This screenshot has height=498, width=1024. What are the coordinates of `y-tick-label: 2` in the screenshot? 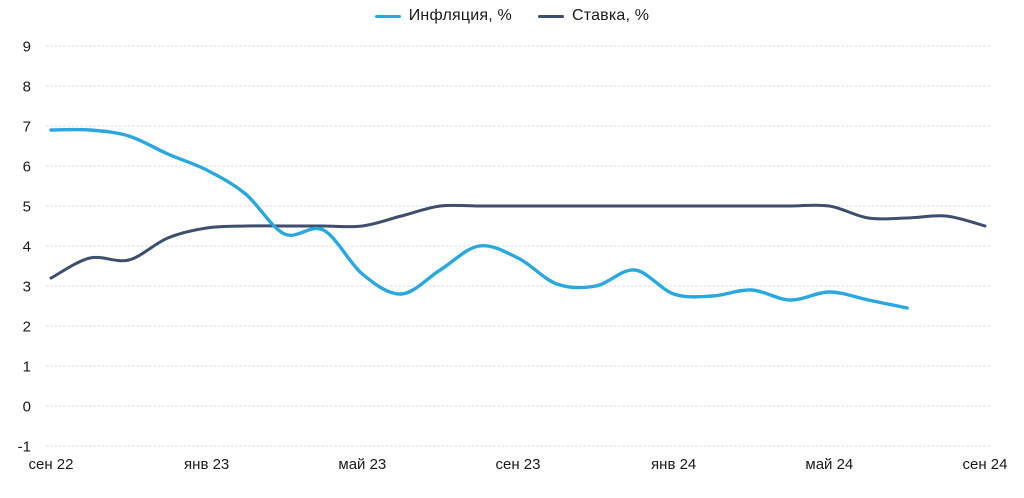 It's located at (27, 327).